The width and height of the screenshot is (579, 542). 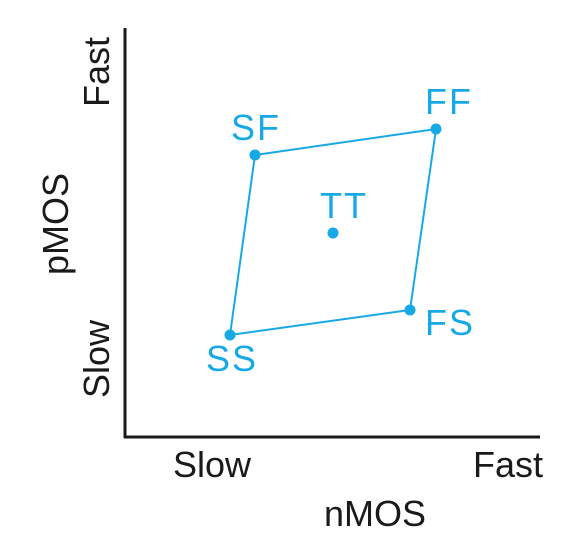 I want to click on x-axis-tick-low: Slow, so click(x=212, y=464).